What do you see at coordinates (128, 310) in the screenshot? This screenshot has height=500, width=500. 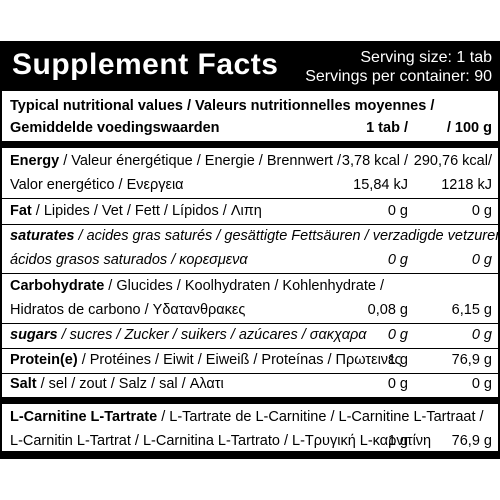 I see `carbohydrate-label-cont: Hidratos de carbono / Υδατανθρακες` at bounding box center [128, 310].